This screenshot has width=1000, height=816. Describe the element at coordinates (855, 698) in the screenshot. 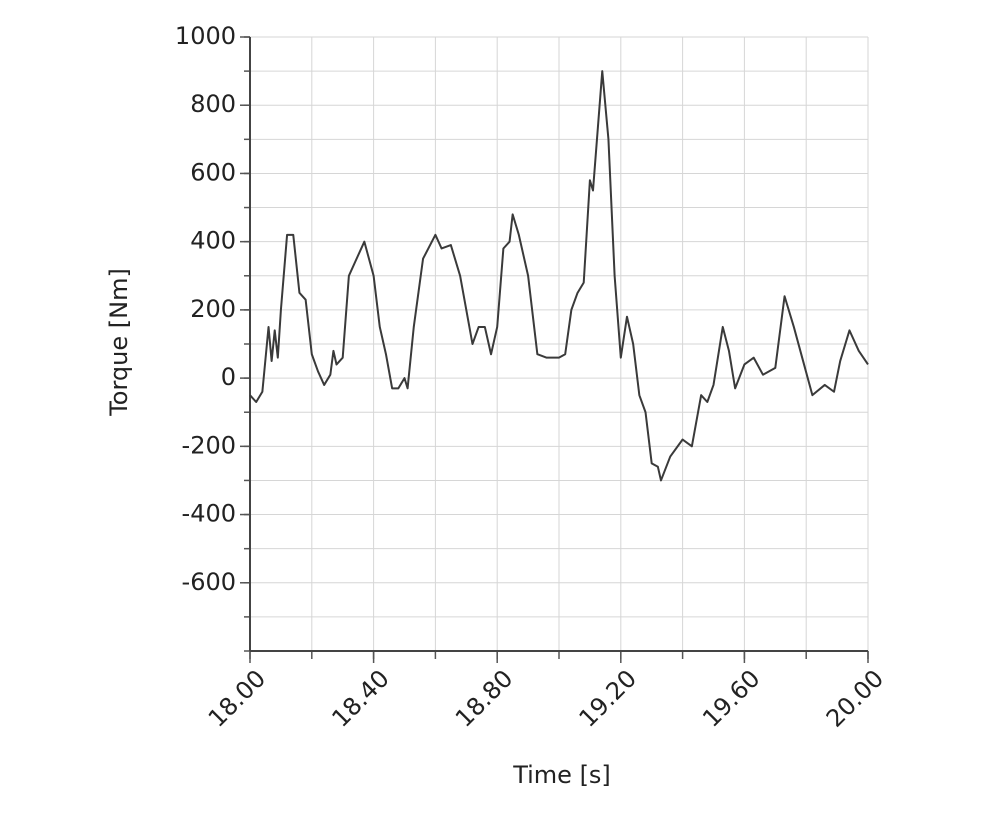

I see `x-tick-label: 20.00` at that location.